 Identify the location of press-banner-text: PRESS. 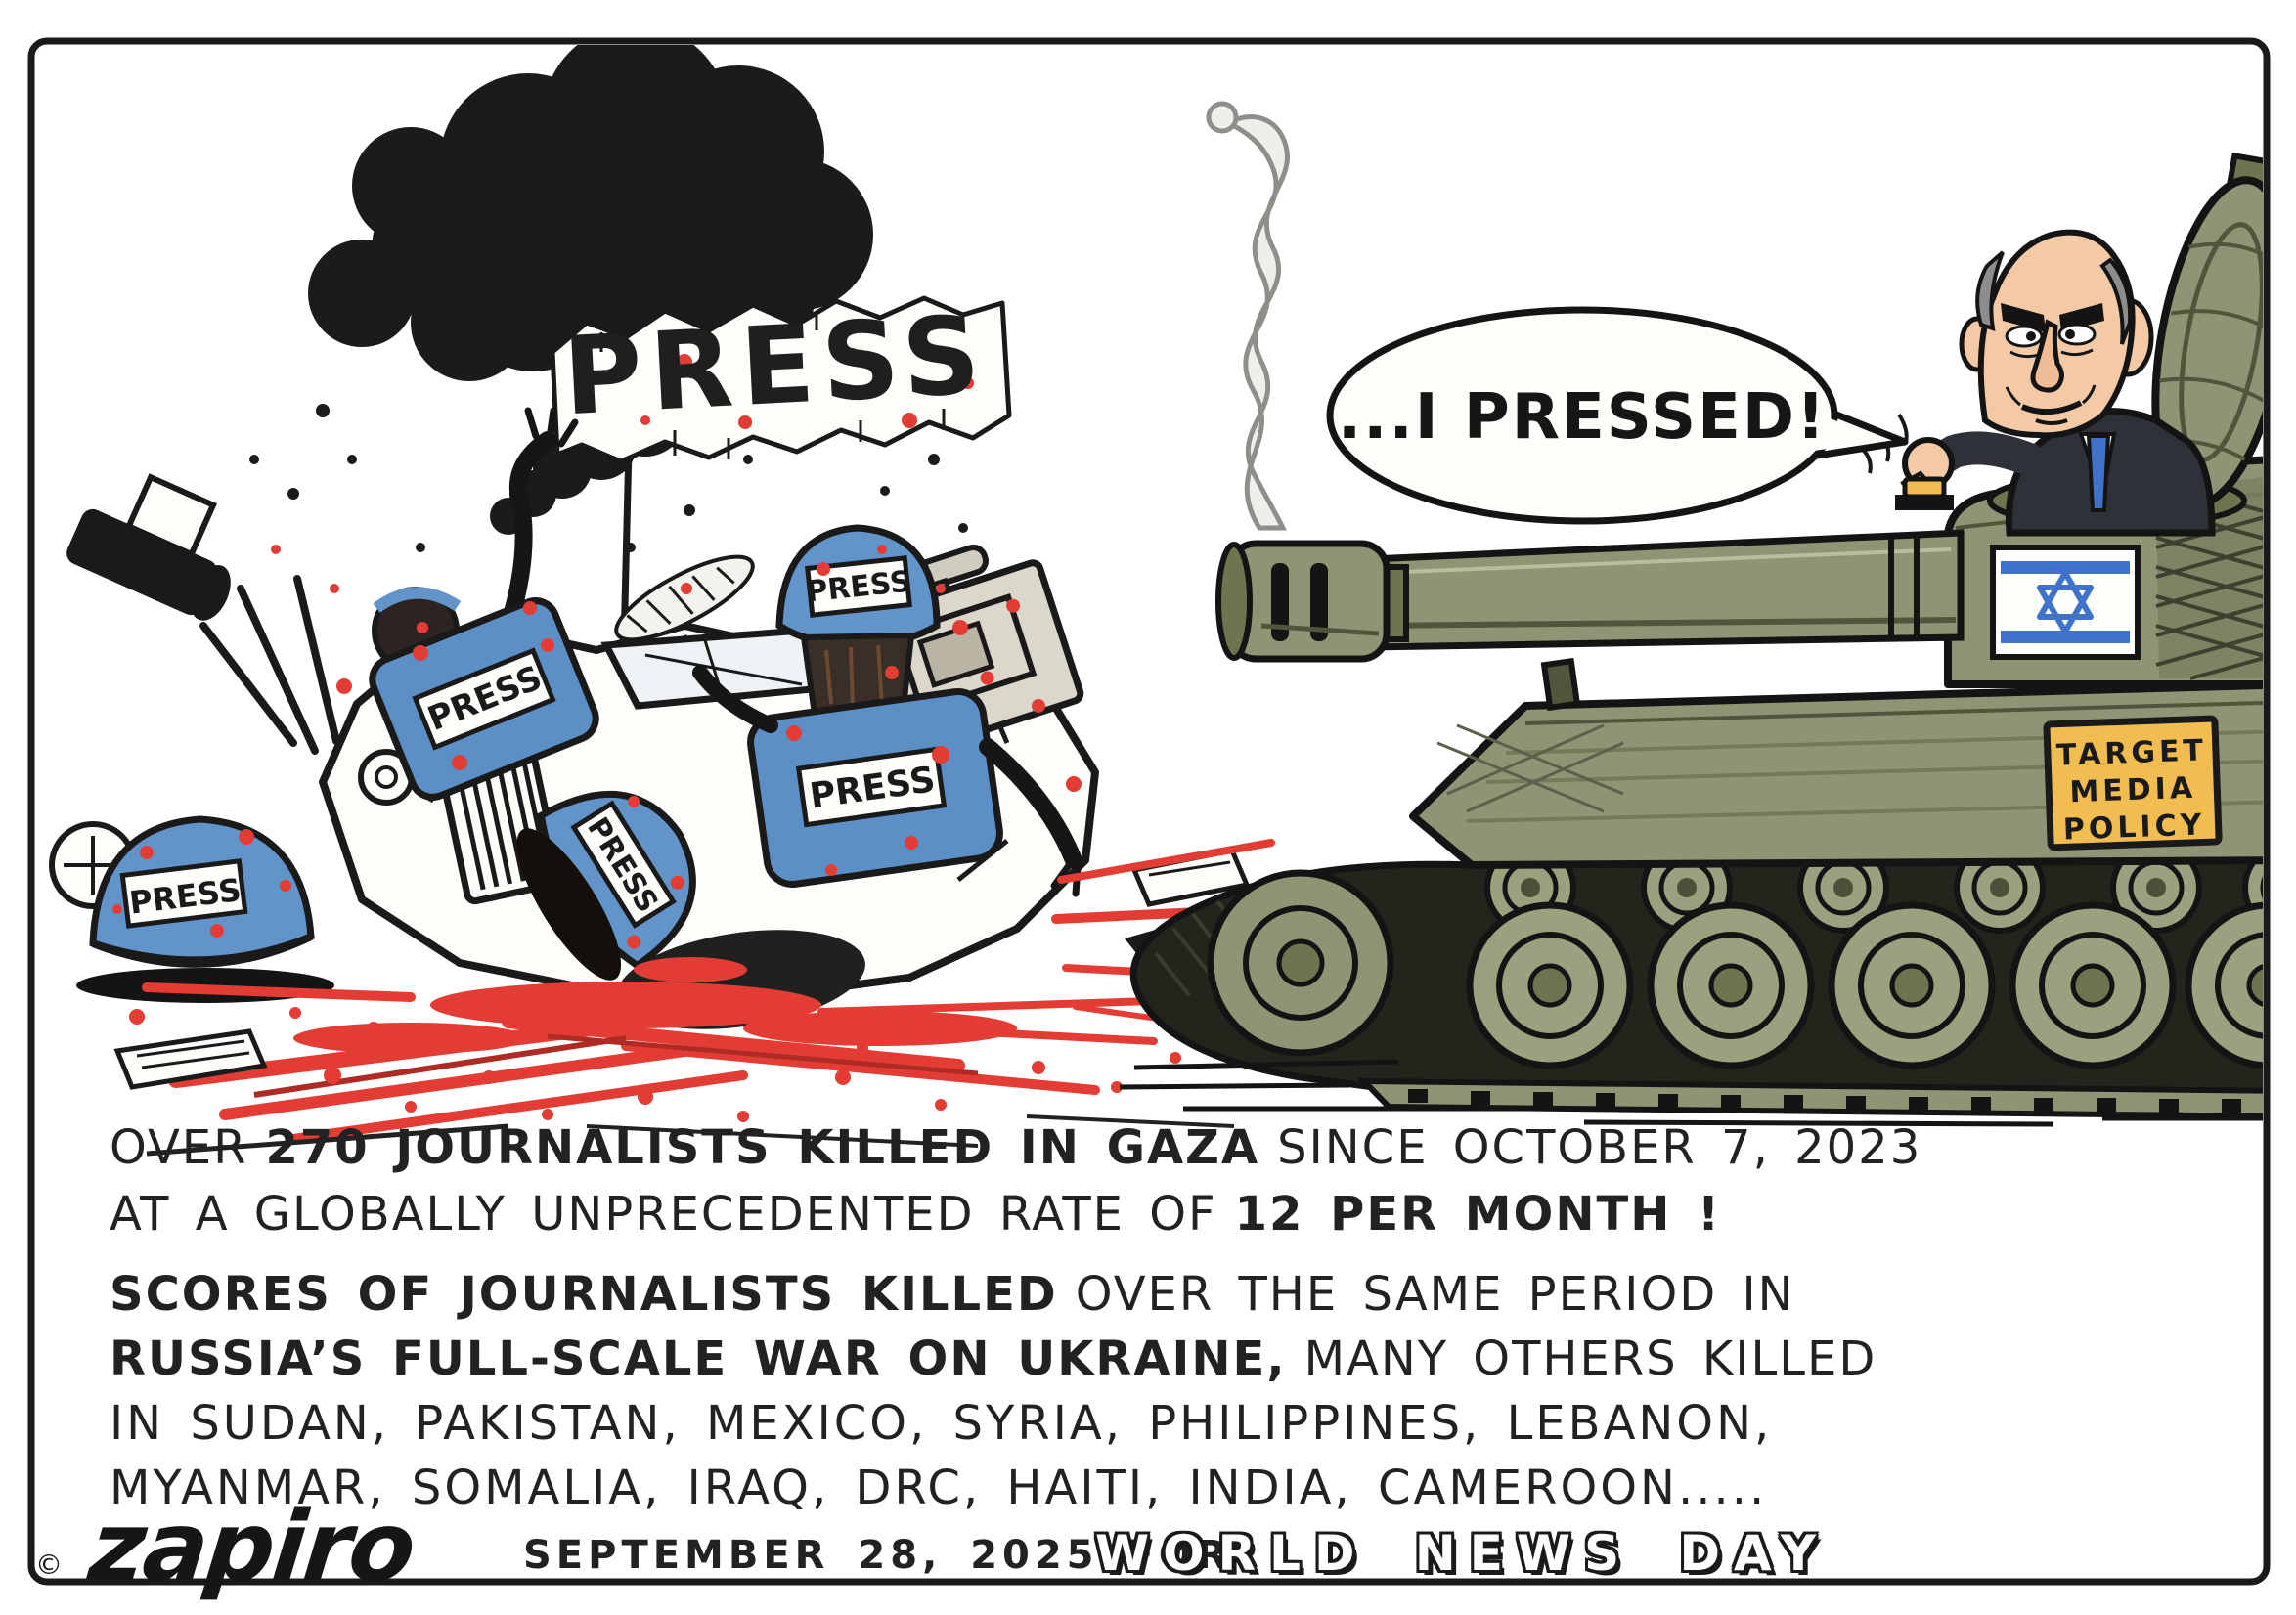
(775, 366).